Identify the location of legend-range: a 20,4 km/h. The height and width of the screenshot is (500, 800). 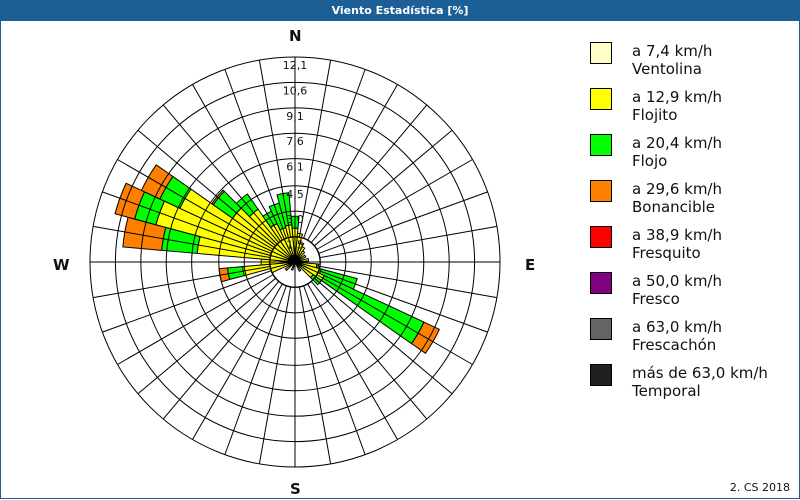
(677, 143).